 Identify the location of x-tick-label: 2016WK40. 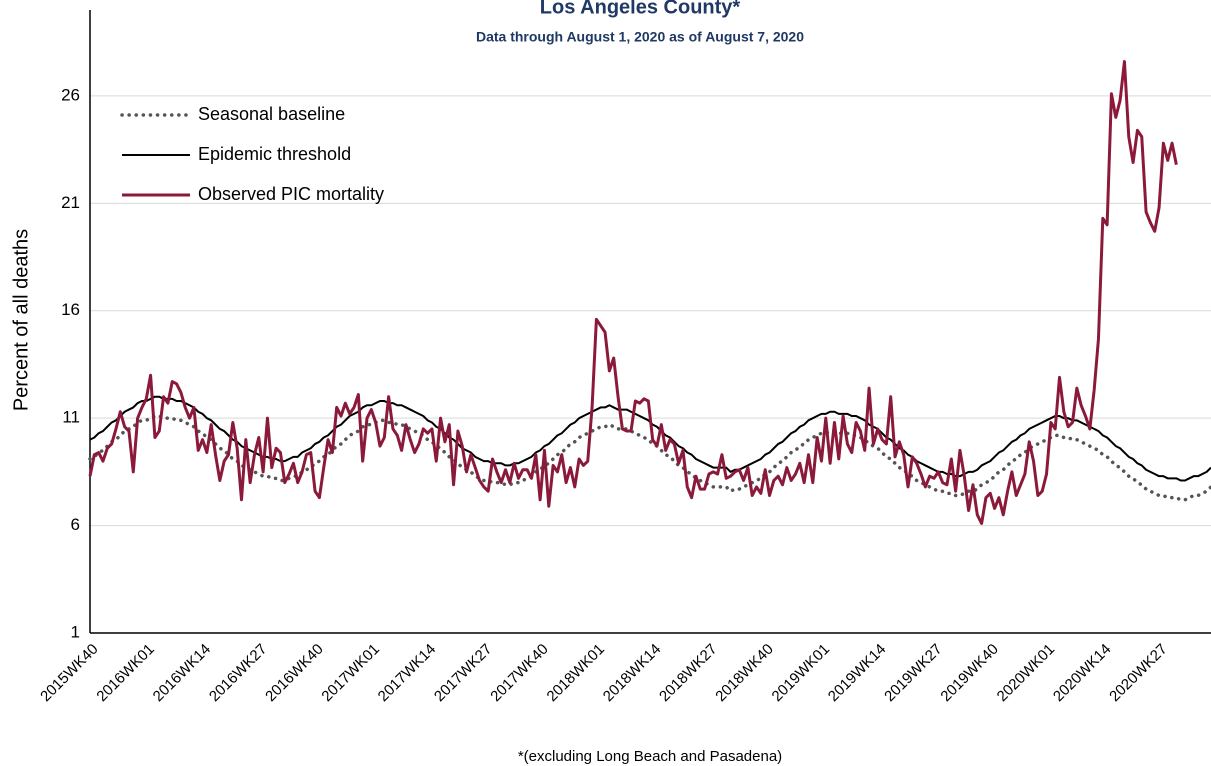
(294, 673).